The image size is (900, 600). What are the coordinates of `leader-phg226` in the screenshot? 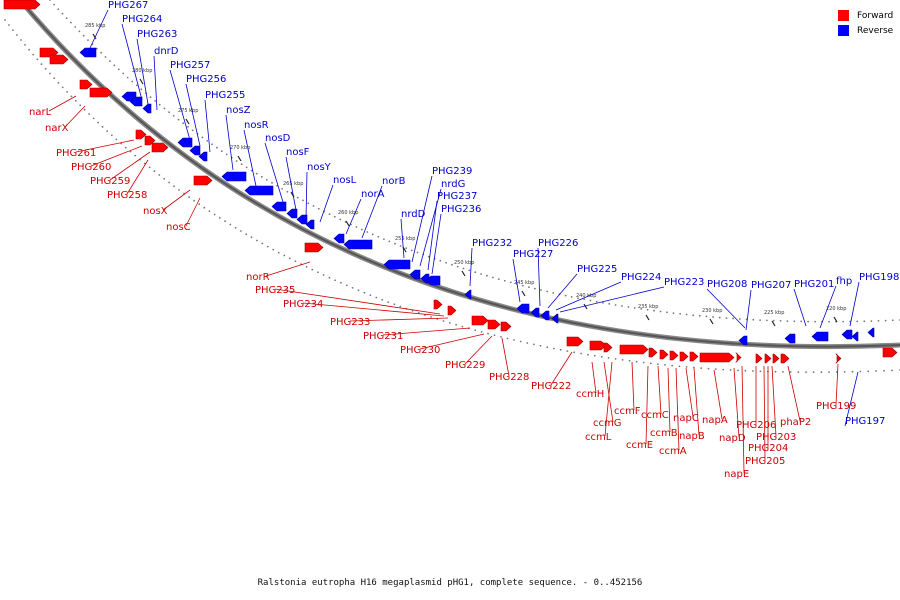 It's located at (539, 277).